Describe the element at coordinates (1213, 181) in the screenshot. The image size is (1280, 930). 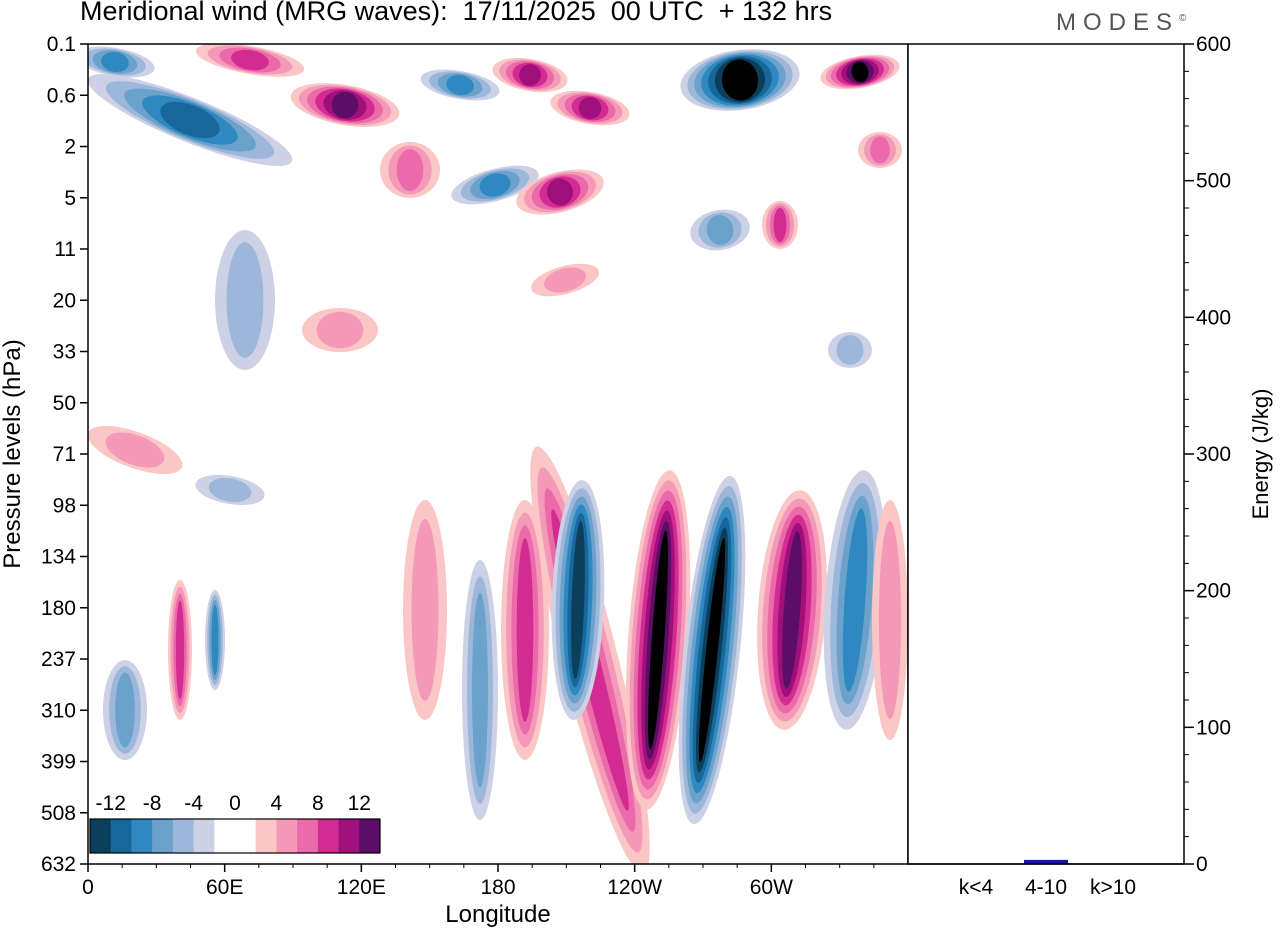
I see `energy-tick-label: 500` at that location.